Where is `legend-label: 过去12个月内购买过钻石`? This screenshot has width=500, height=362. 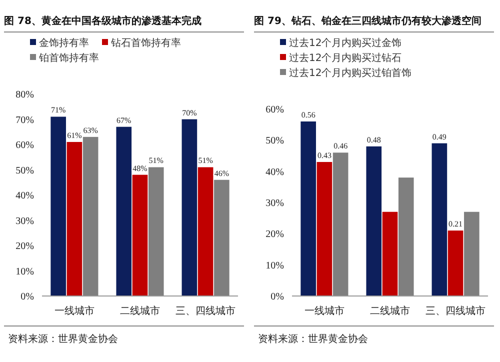
legend-label: 过去12个月内购买过钻石 is located at coordinates (345, 58).